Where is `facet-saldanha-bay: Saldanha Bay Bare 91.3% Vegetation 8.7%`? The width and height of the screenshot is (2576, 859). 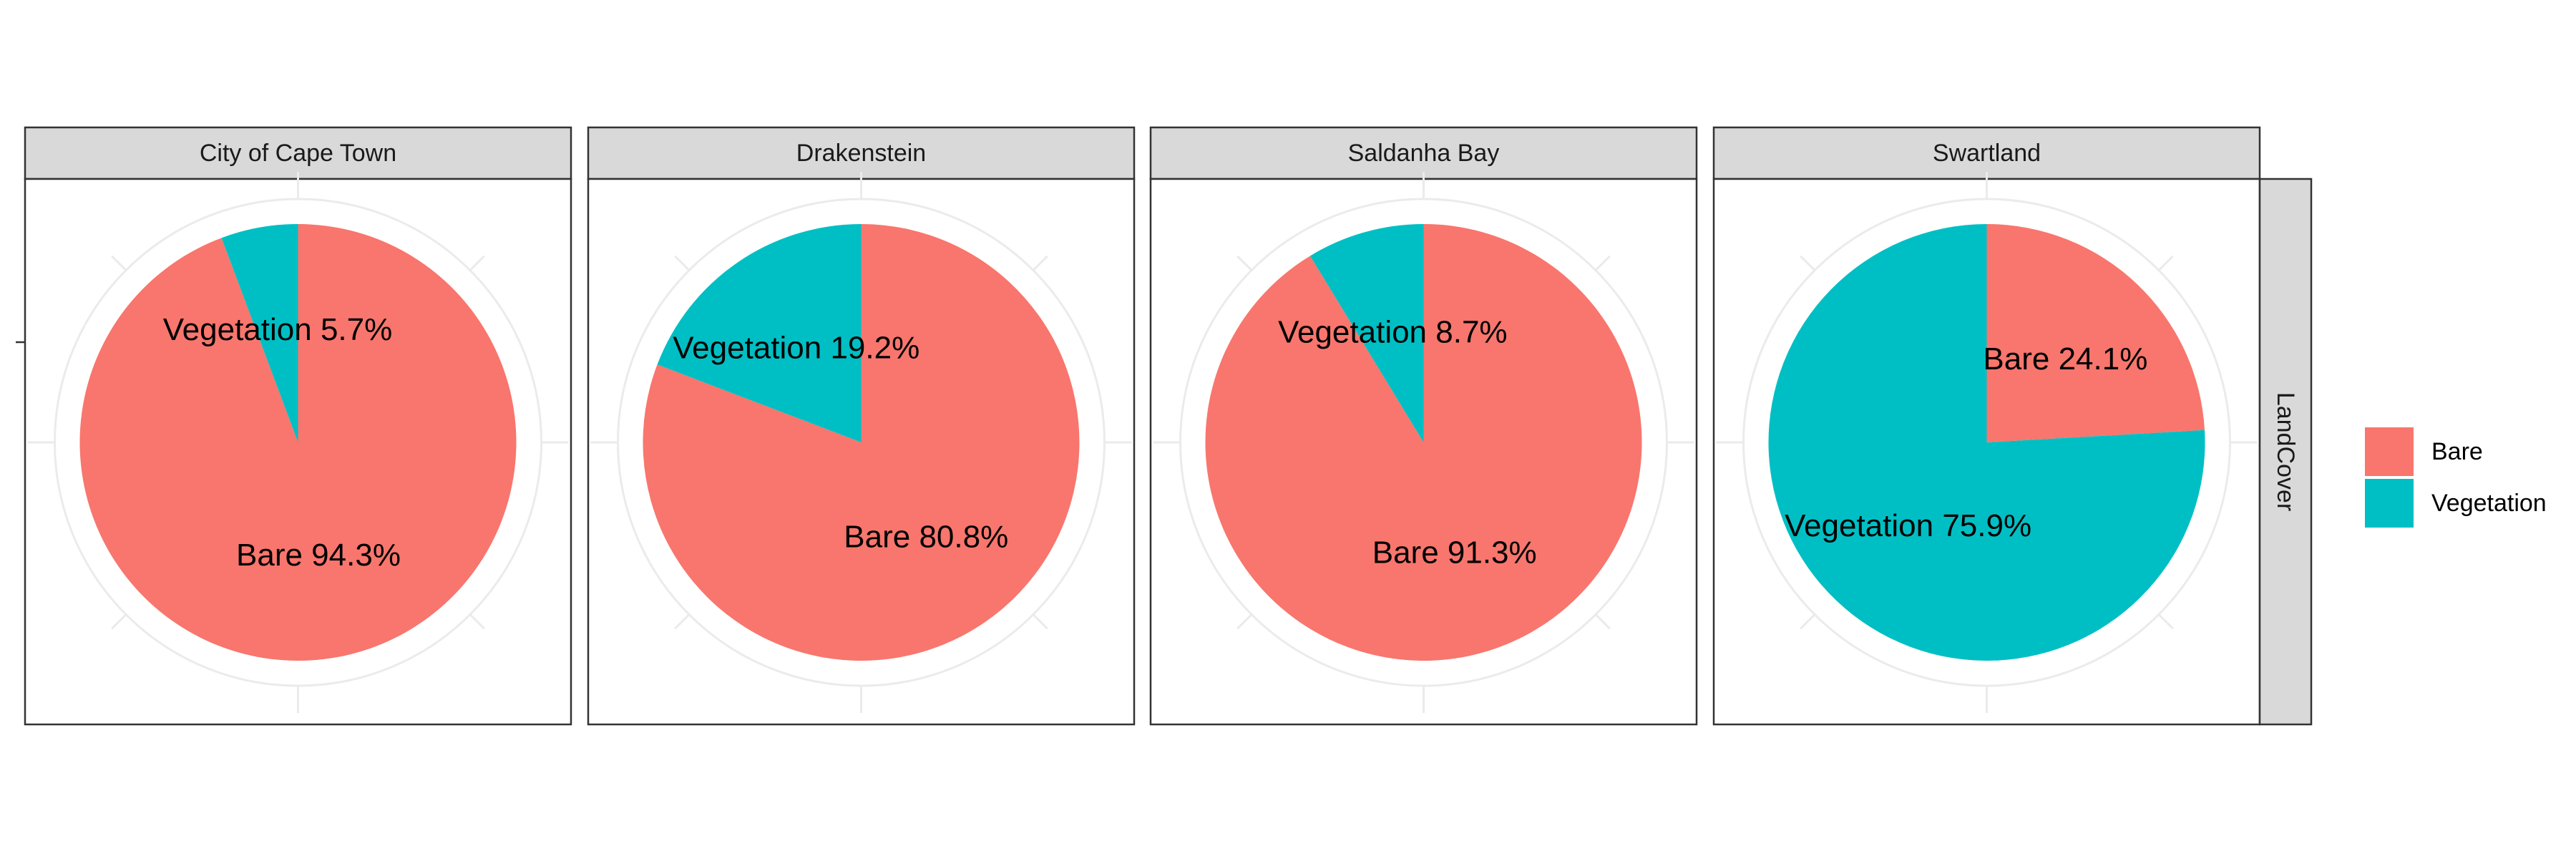 facet-saldanha-bay: Saldanha Bay Bare 91.3% Vegetation 8.7% is located at coordinates (1423, 426).